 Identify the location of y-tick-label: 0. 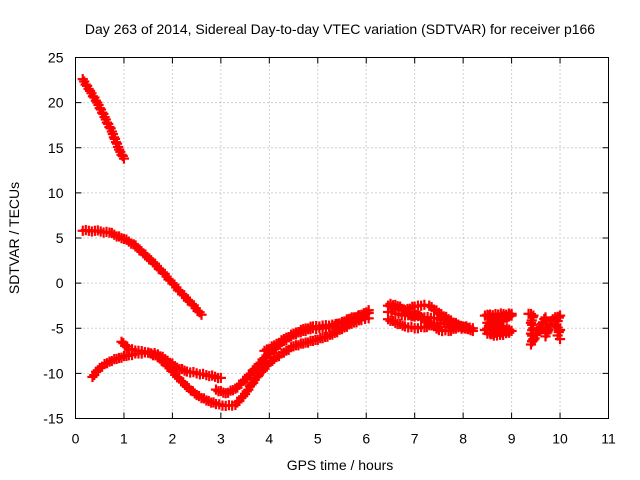
(60, 283).